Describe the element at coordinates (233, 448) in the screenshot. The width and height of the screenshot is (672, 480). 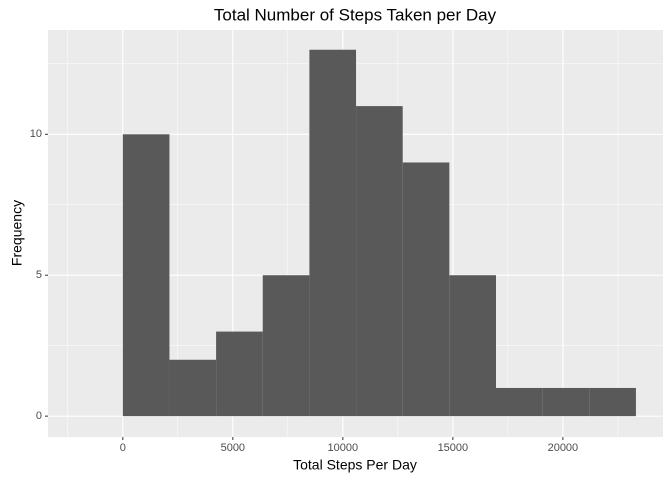
I see `x-tick-label: 5000` at that location.